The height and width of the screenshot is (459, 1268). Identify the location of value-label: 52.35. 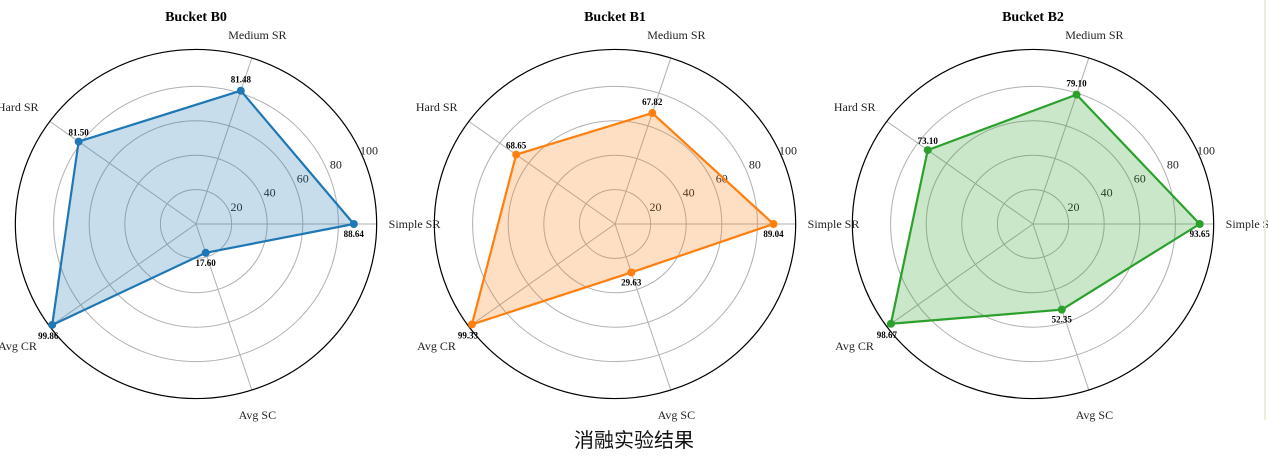
(1062, 320).